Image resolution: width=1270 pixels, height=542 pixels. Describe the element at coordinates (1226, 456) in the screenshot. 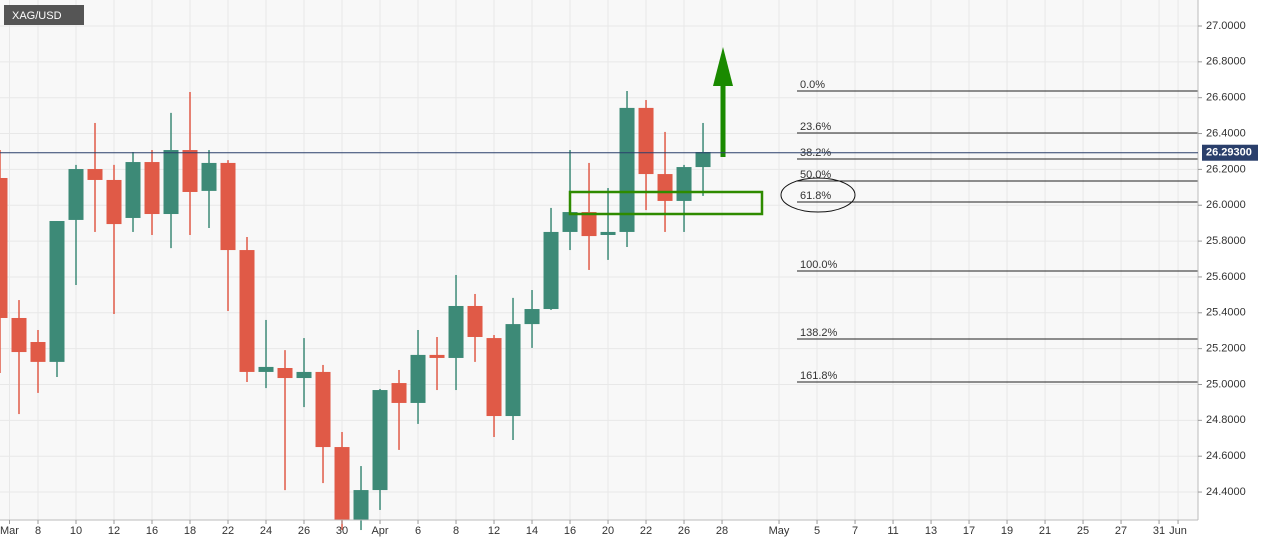

I see `y-tick-label: 24.6000` at that location.